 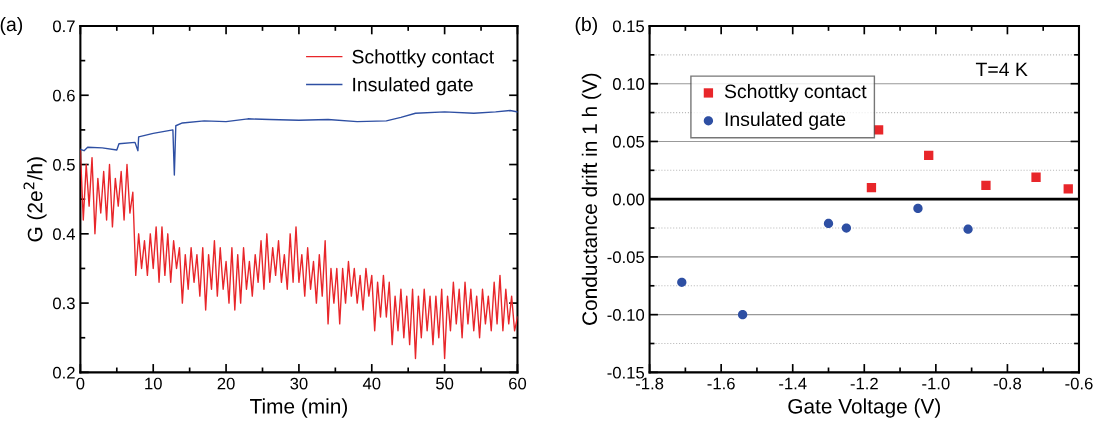 What do you see at coordinates (445, 383) in the screenshot?
I see `x-tick-label: 50` at bounding box center [445, 383].